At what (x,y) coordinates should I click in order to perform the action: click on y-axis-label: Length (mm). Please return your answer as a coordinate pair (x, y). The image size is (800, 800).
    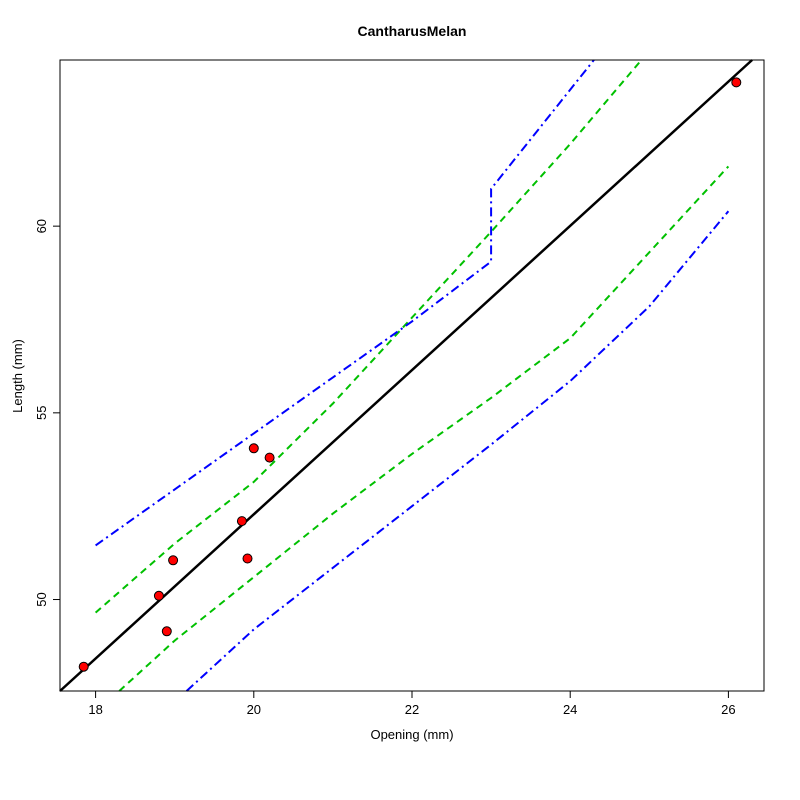
    Looking at the image, I should click on (17, 376).